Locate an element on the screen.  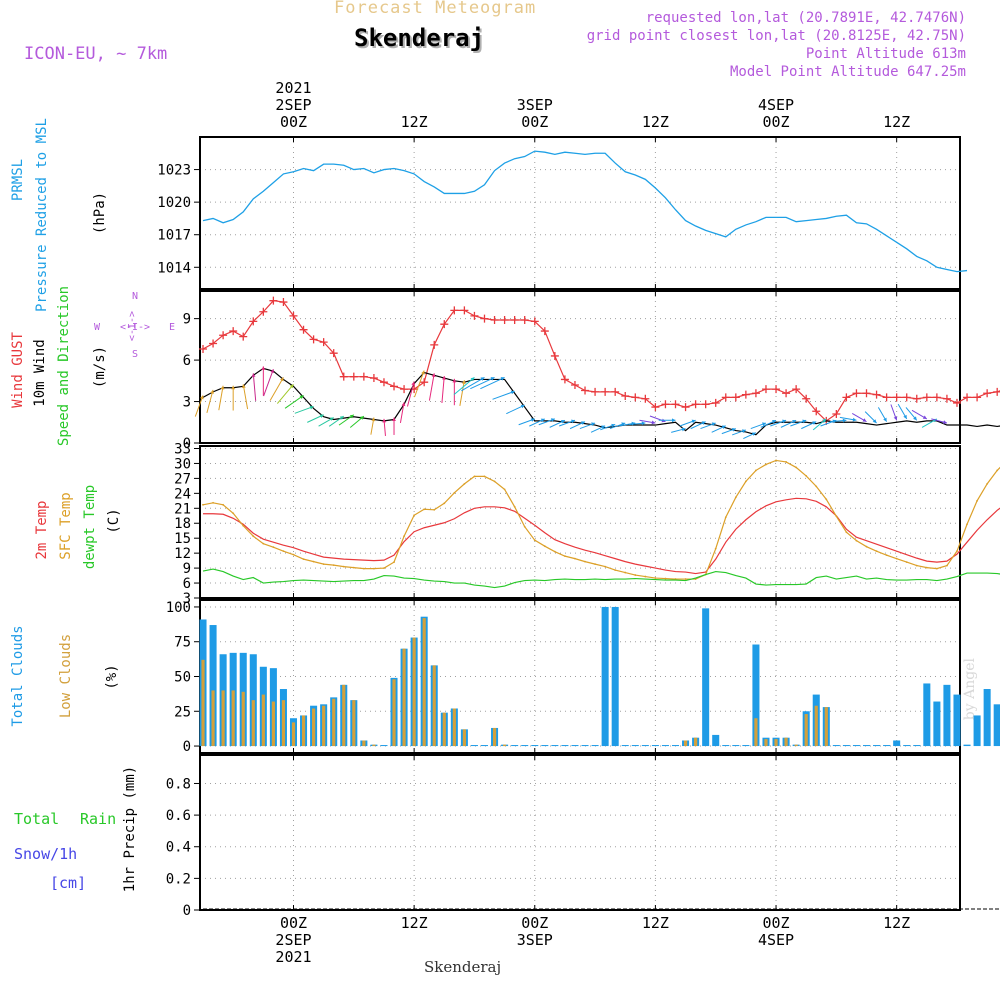
bottom-time-label: 12Z is located at coordinates (896, 923).